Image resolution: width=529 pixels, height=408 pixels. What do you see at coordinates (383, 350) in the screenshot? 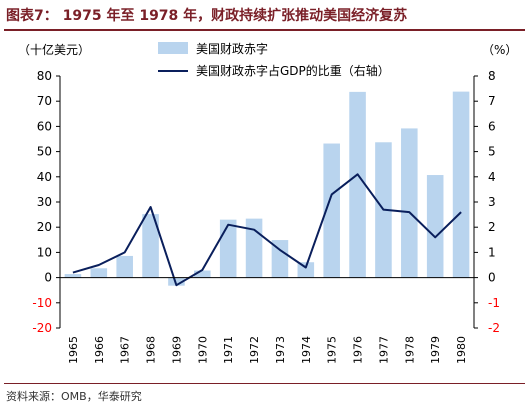
I see `x-tick-label: 1977` at bounding box center [383, 350].